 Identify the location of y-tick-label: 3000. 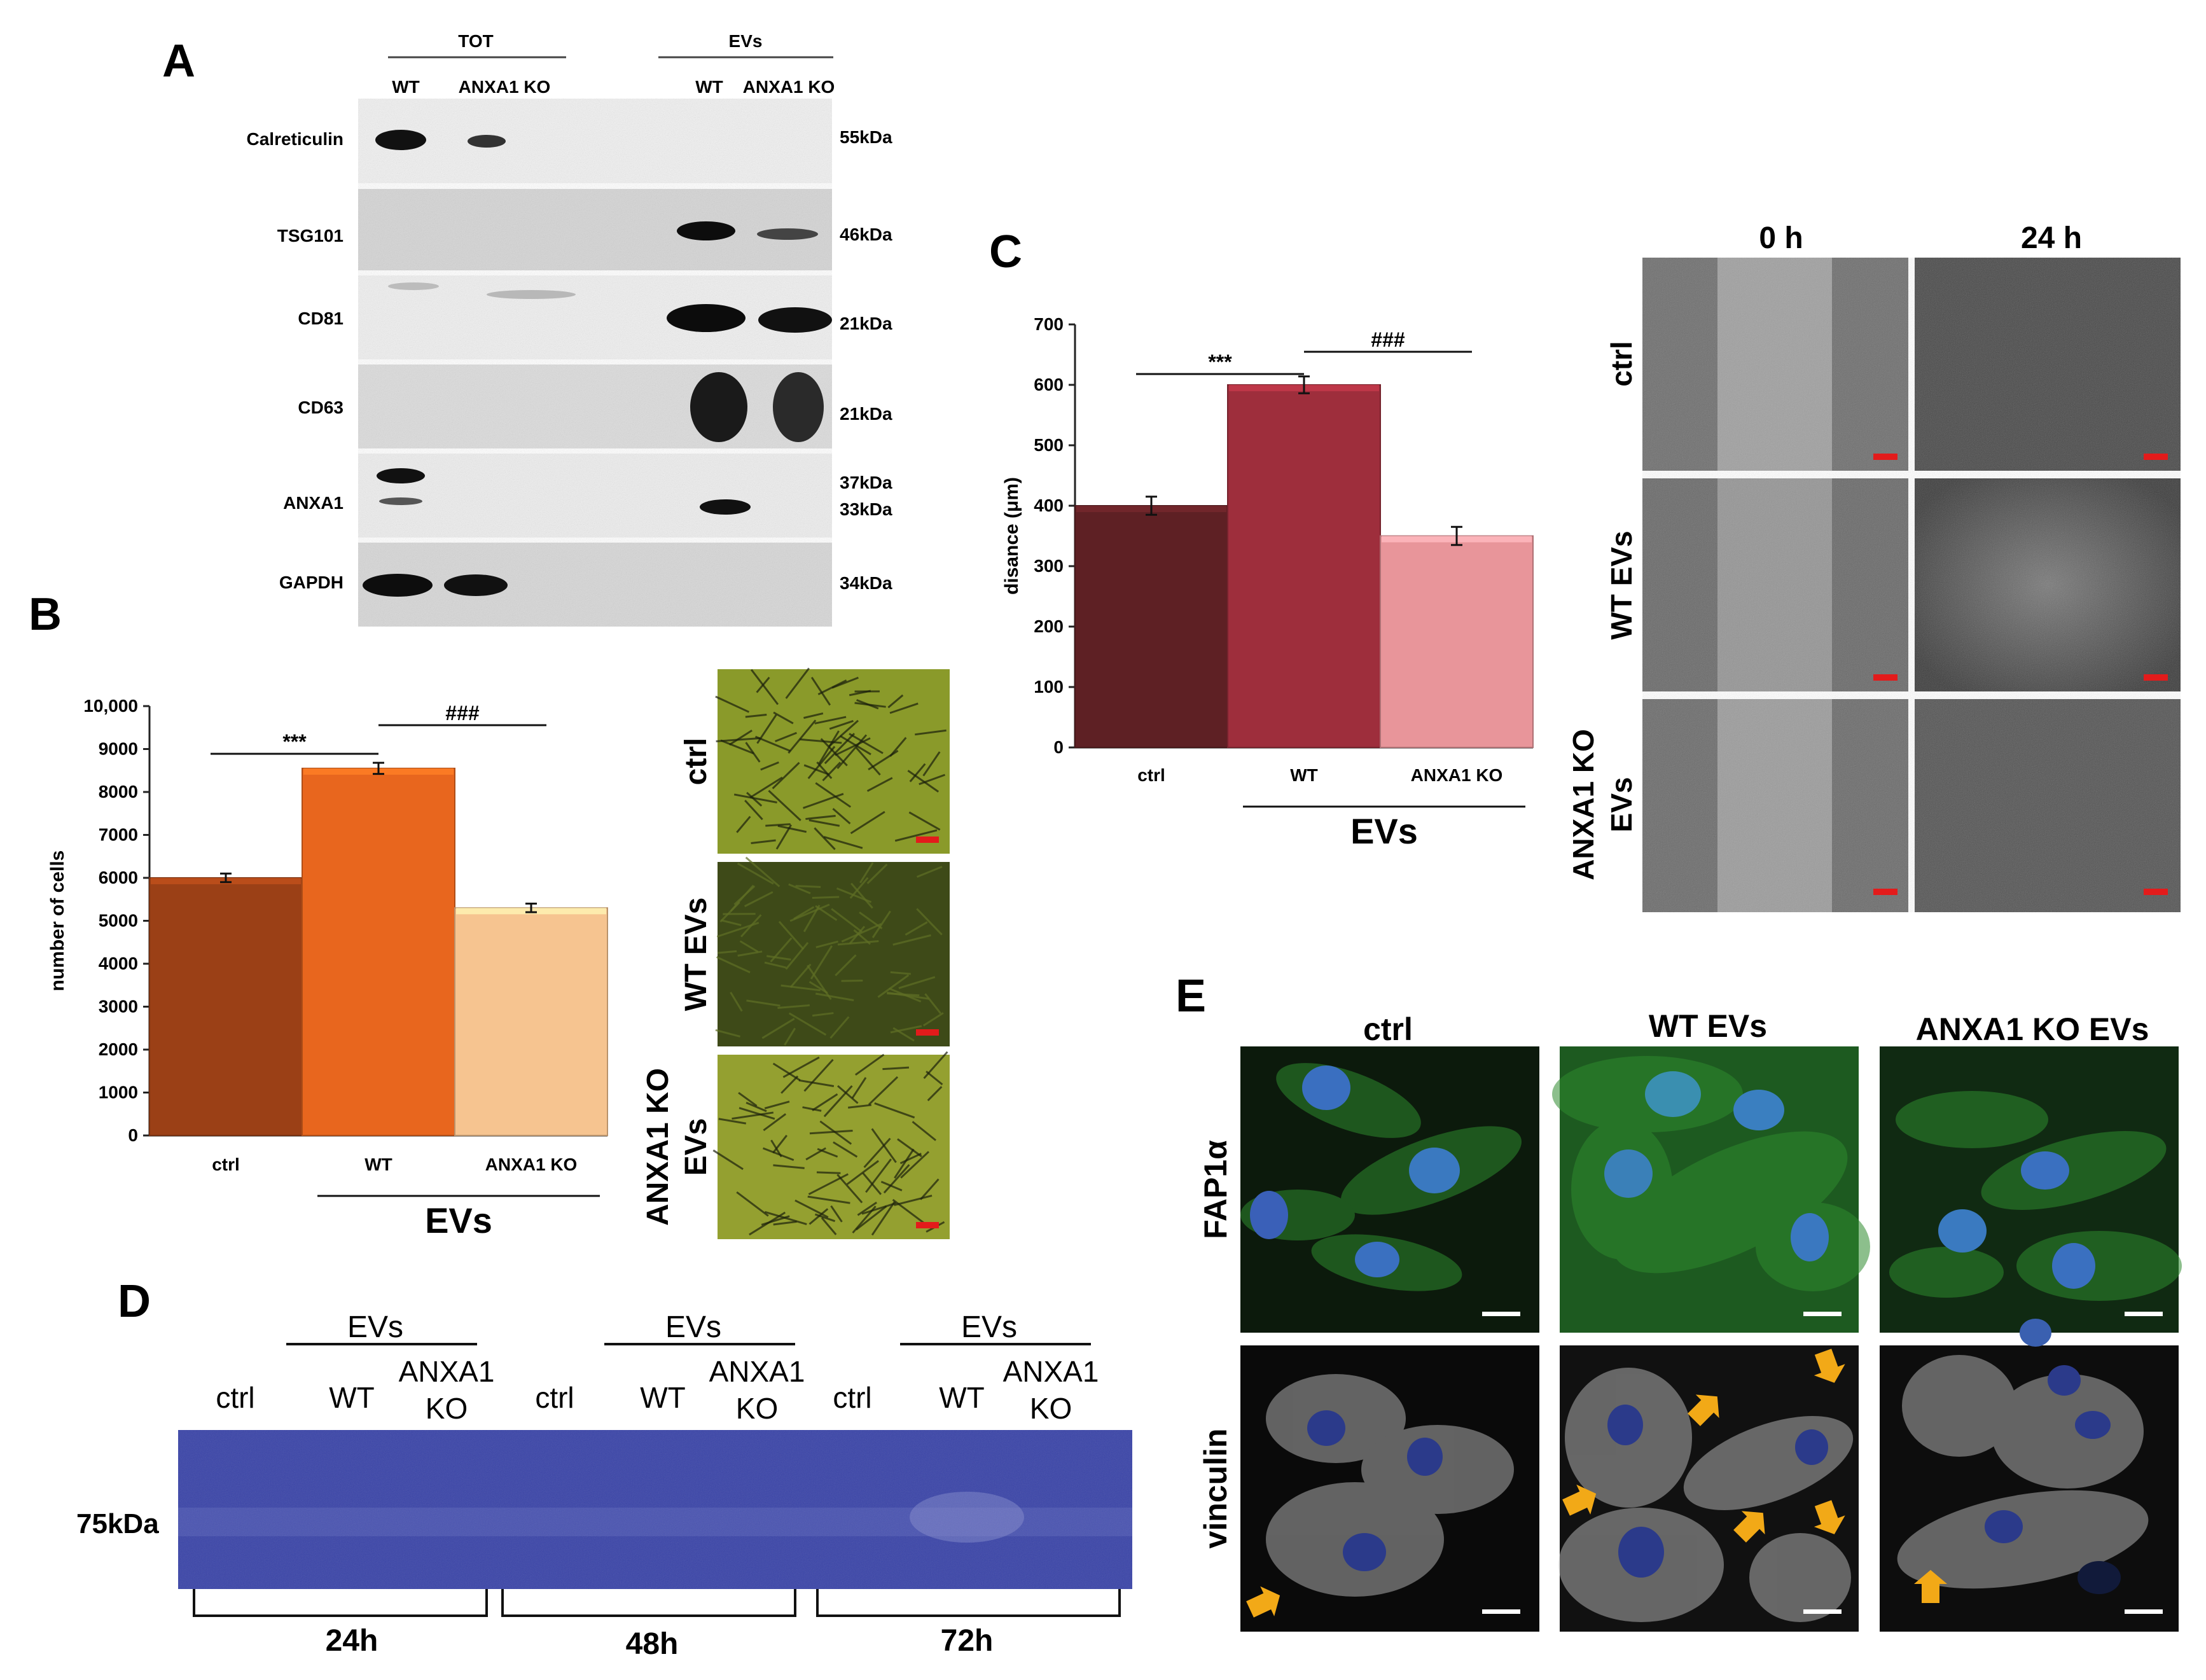
(119, 1007).